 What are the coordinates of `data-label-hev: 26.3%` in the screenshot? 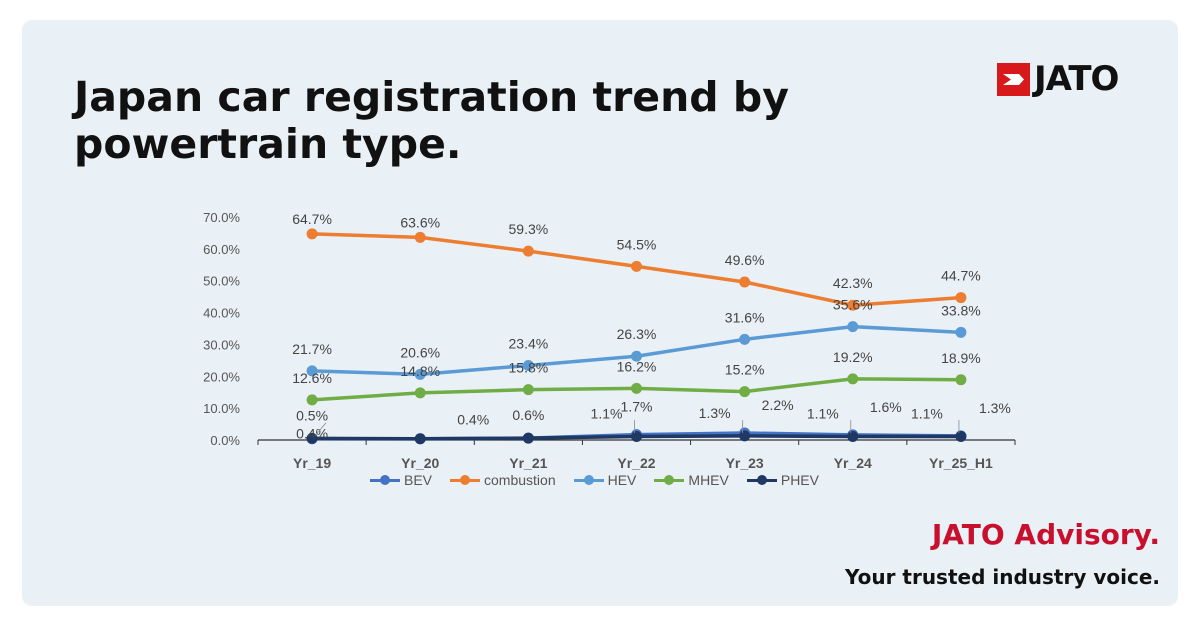 It's located at (637, 334).